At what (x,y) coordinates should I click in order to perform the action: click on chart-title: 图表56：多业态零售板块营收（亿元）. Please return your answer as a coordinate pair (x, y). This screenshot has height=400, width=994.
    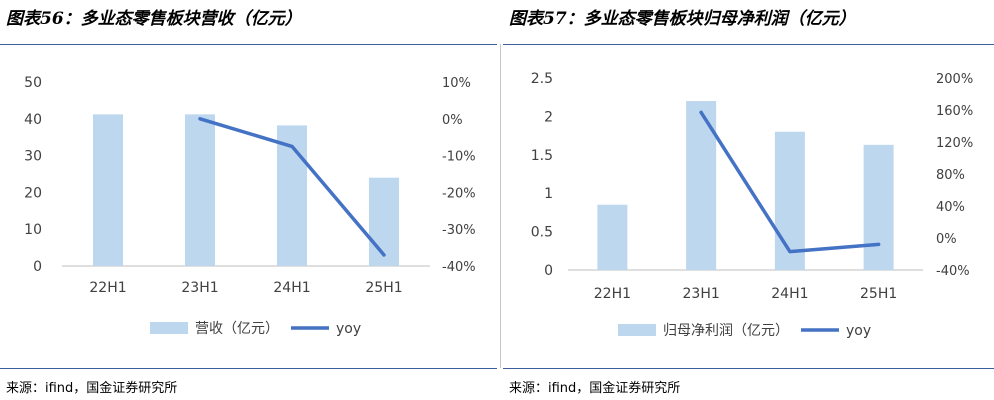
    Looking at the image, I should click on (154, 19).